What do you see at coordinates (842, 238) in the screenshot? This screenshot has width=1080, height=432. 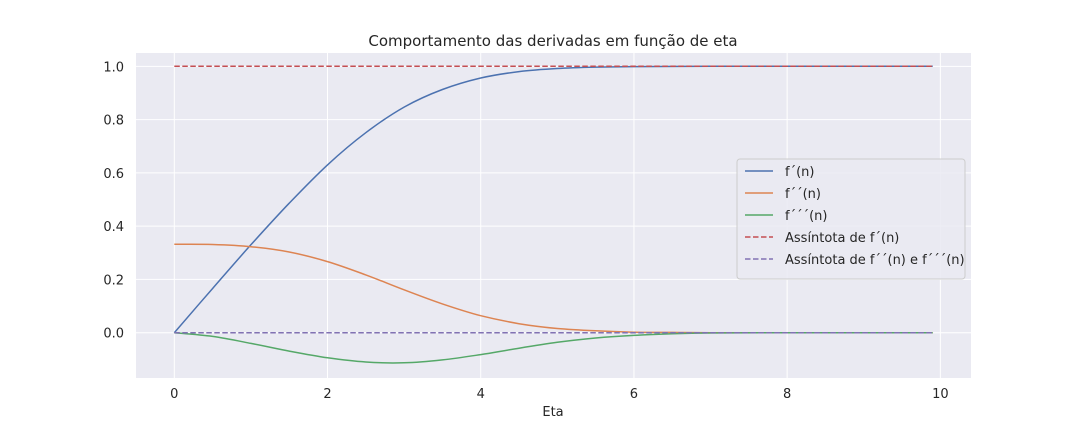 I see `legend-label: Assíntota de f´(n)` at bounding box center [842, 238].